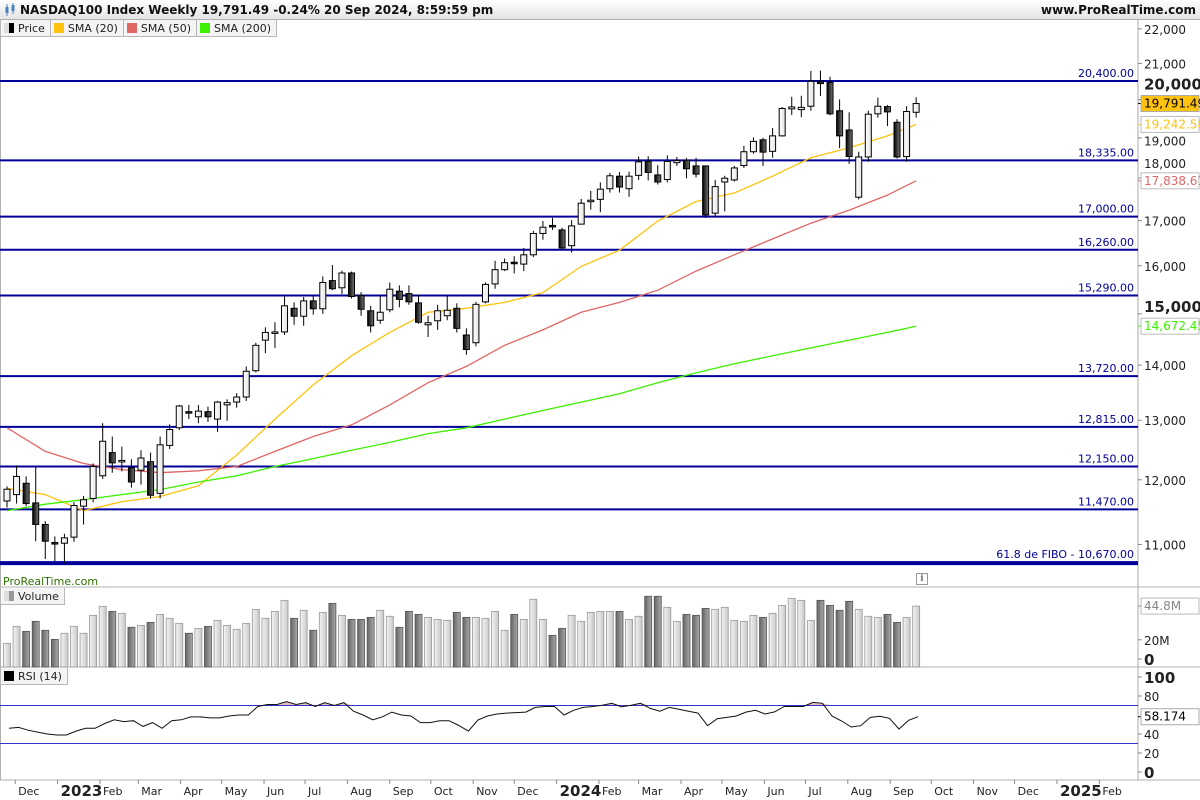  What do you see at coordinates (34, 676) in the screenshot?
I see `legend-rsi: RSI (14)` at bounding box center [34, 676].